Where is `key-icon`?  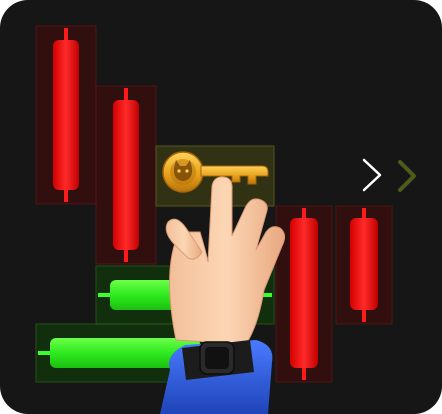 key-icon is located at coordinates (215, 172).